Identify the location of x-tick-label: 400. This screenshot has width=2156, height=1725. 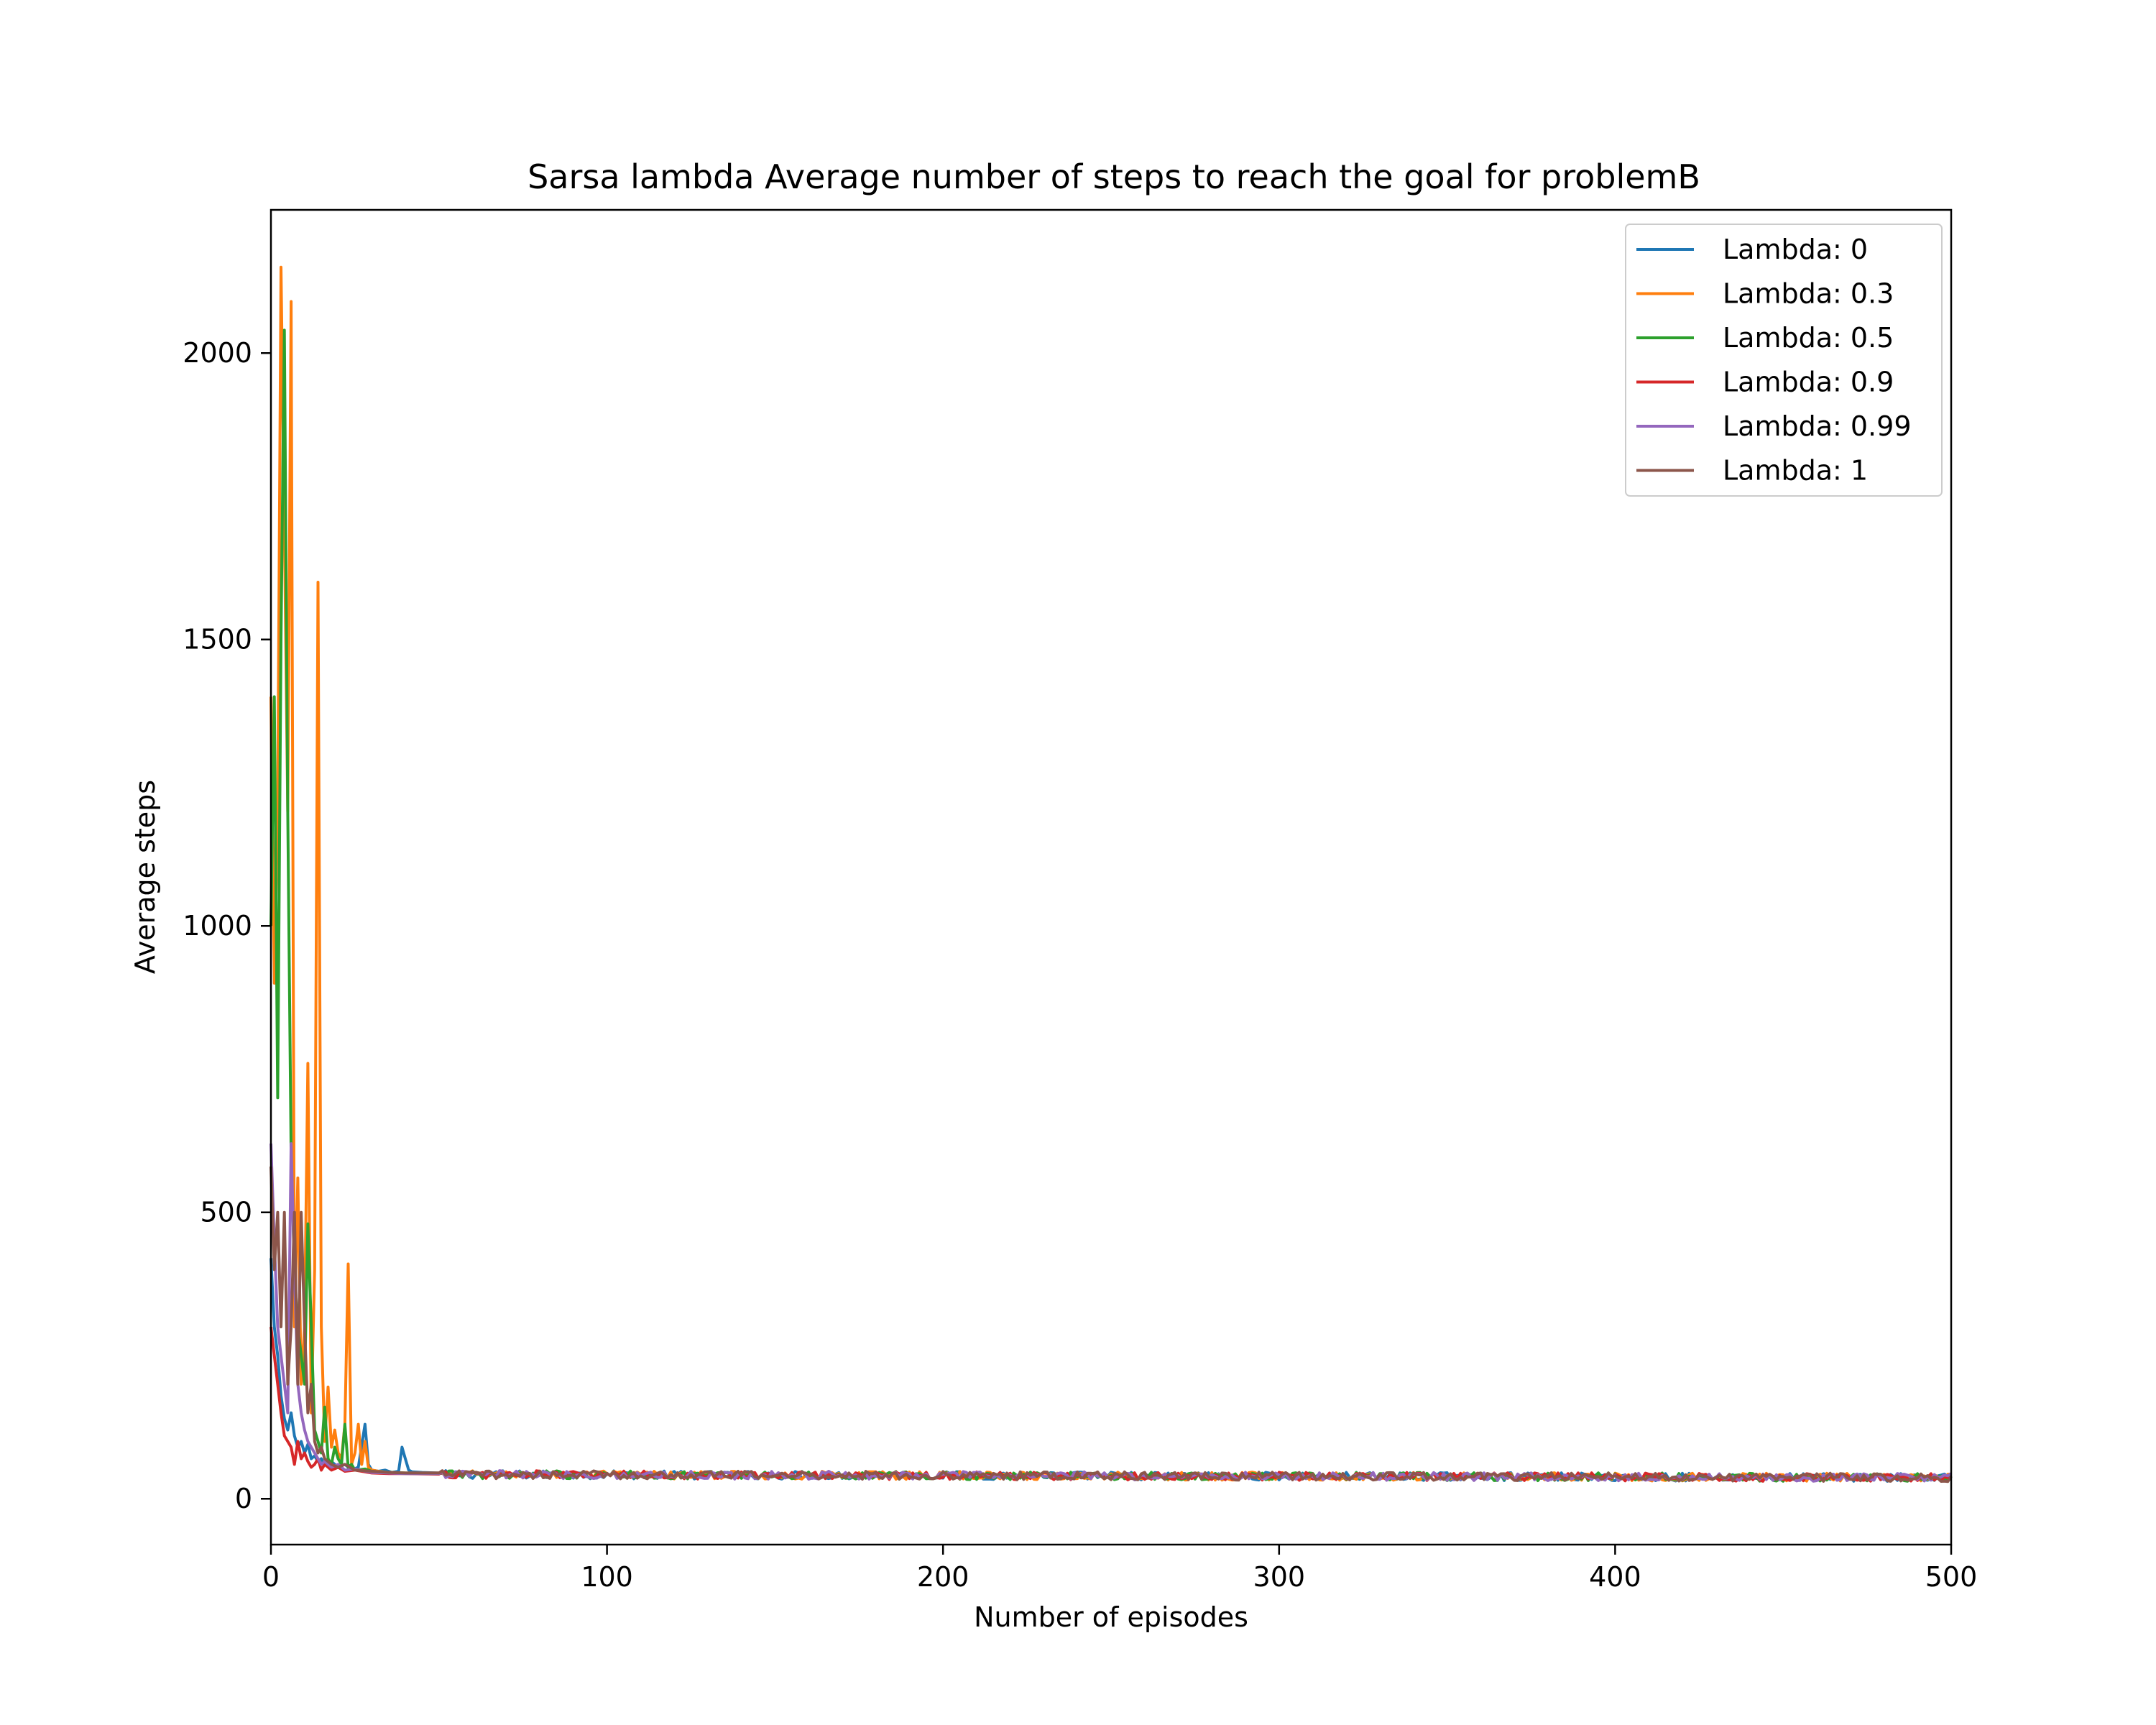
(1615, 1577).